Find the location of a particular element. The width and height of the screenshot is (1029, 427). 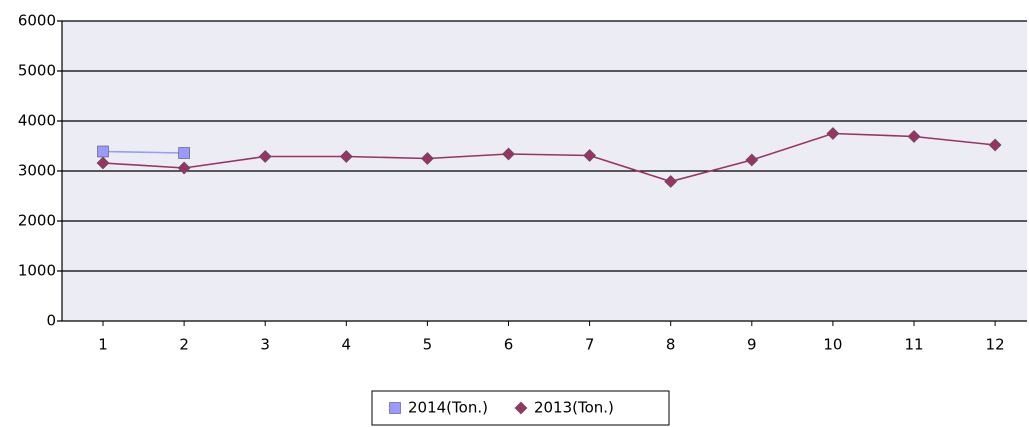

y-tick-label: 3000 is located at coordinates (37, 171).